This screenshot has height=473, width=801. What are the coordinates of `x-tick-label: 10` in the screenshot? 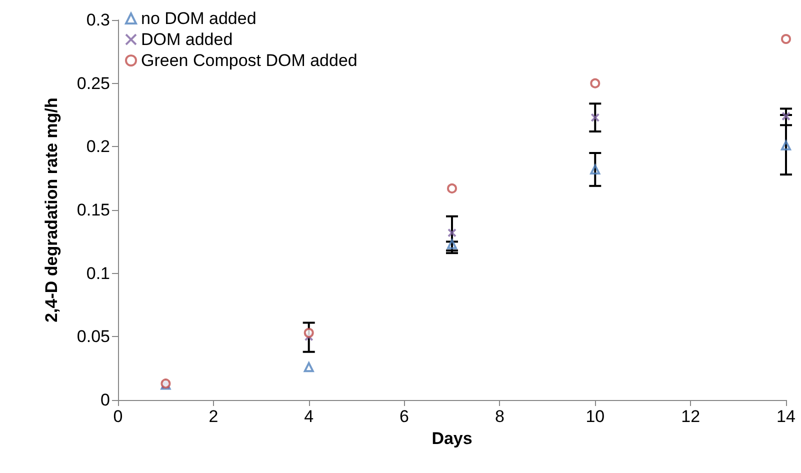 It's located at (595, 416).